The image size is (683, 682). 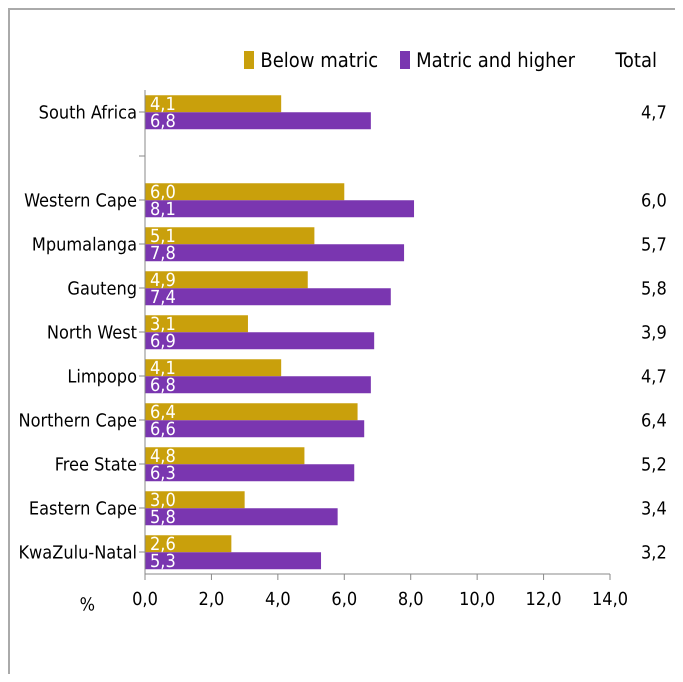 What do you see at coordinates (87, 113) in the screenshot?
I see `y-tick-label: South Africa` at bounding box center [87, 113].